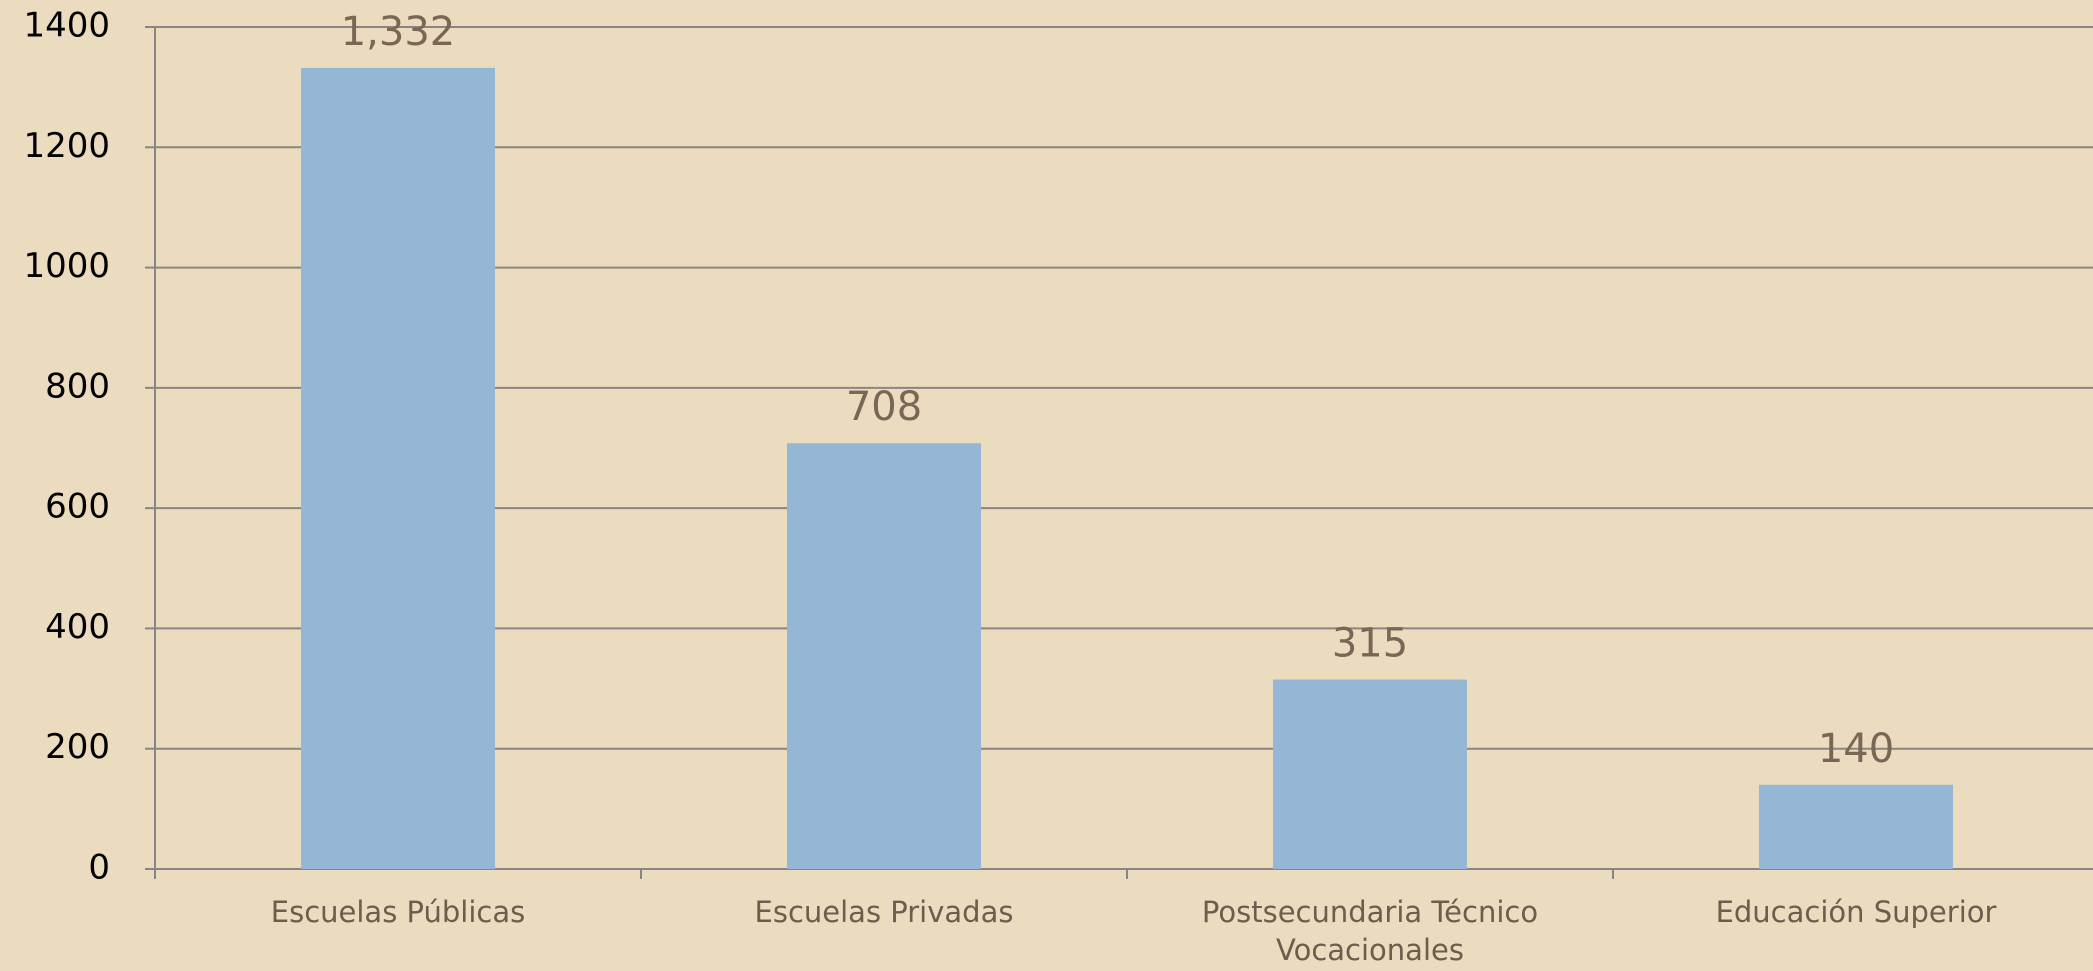 Image resolution: width=2093 pixels, height=971 pixels. What do you see at coordinates (884, 407) in the screenshot?
I see `data-label: 708` at bounding box center [884, 407].